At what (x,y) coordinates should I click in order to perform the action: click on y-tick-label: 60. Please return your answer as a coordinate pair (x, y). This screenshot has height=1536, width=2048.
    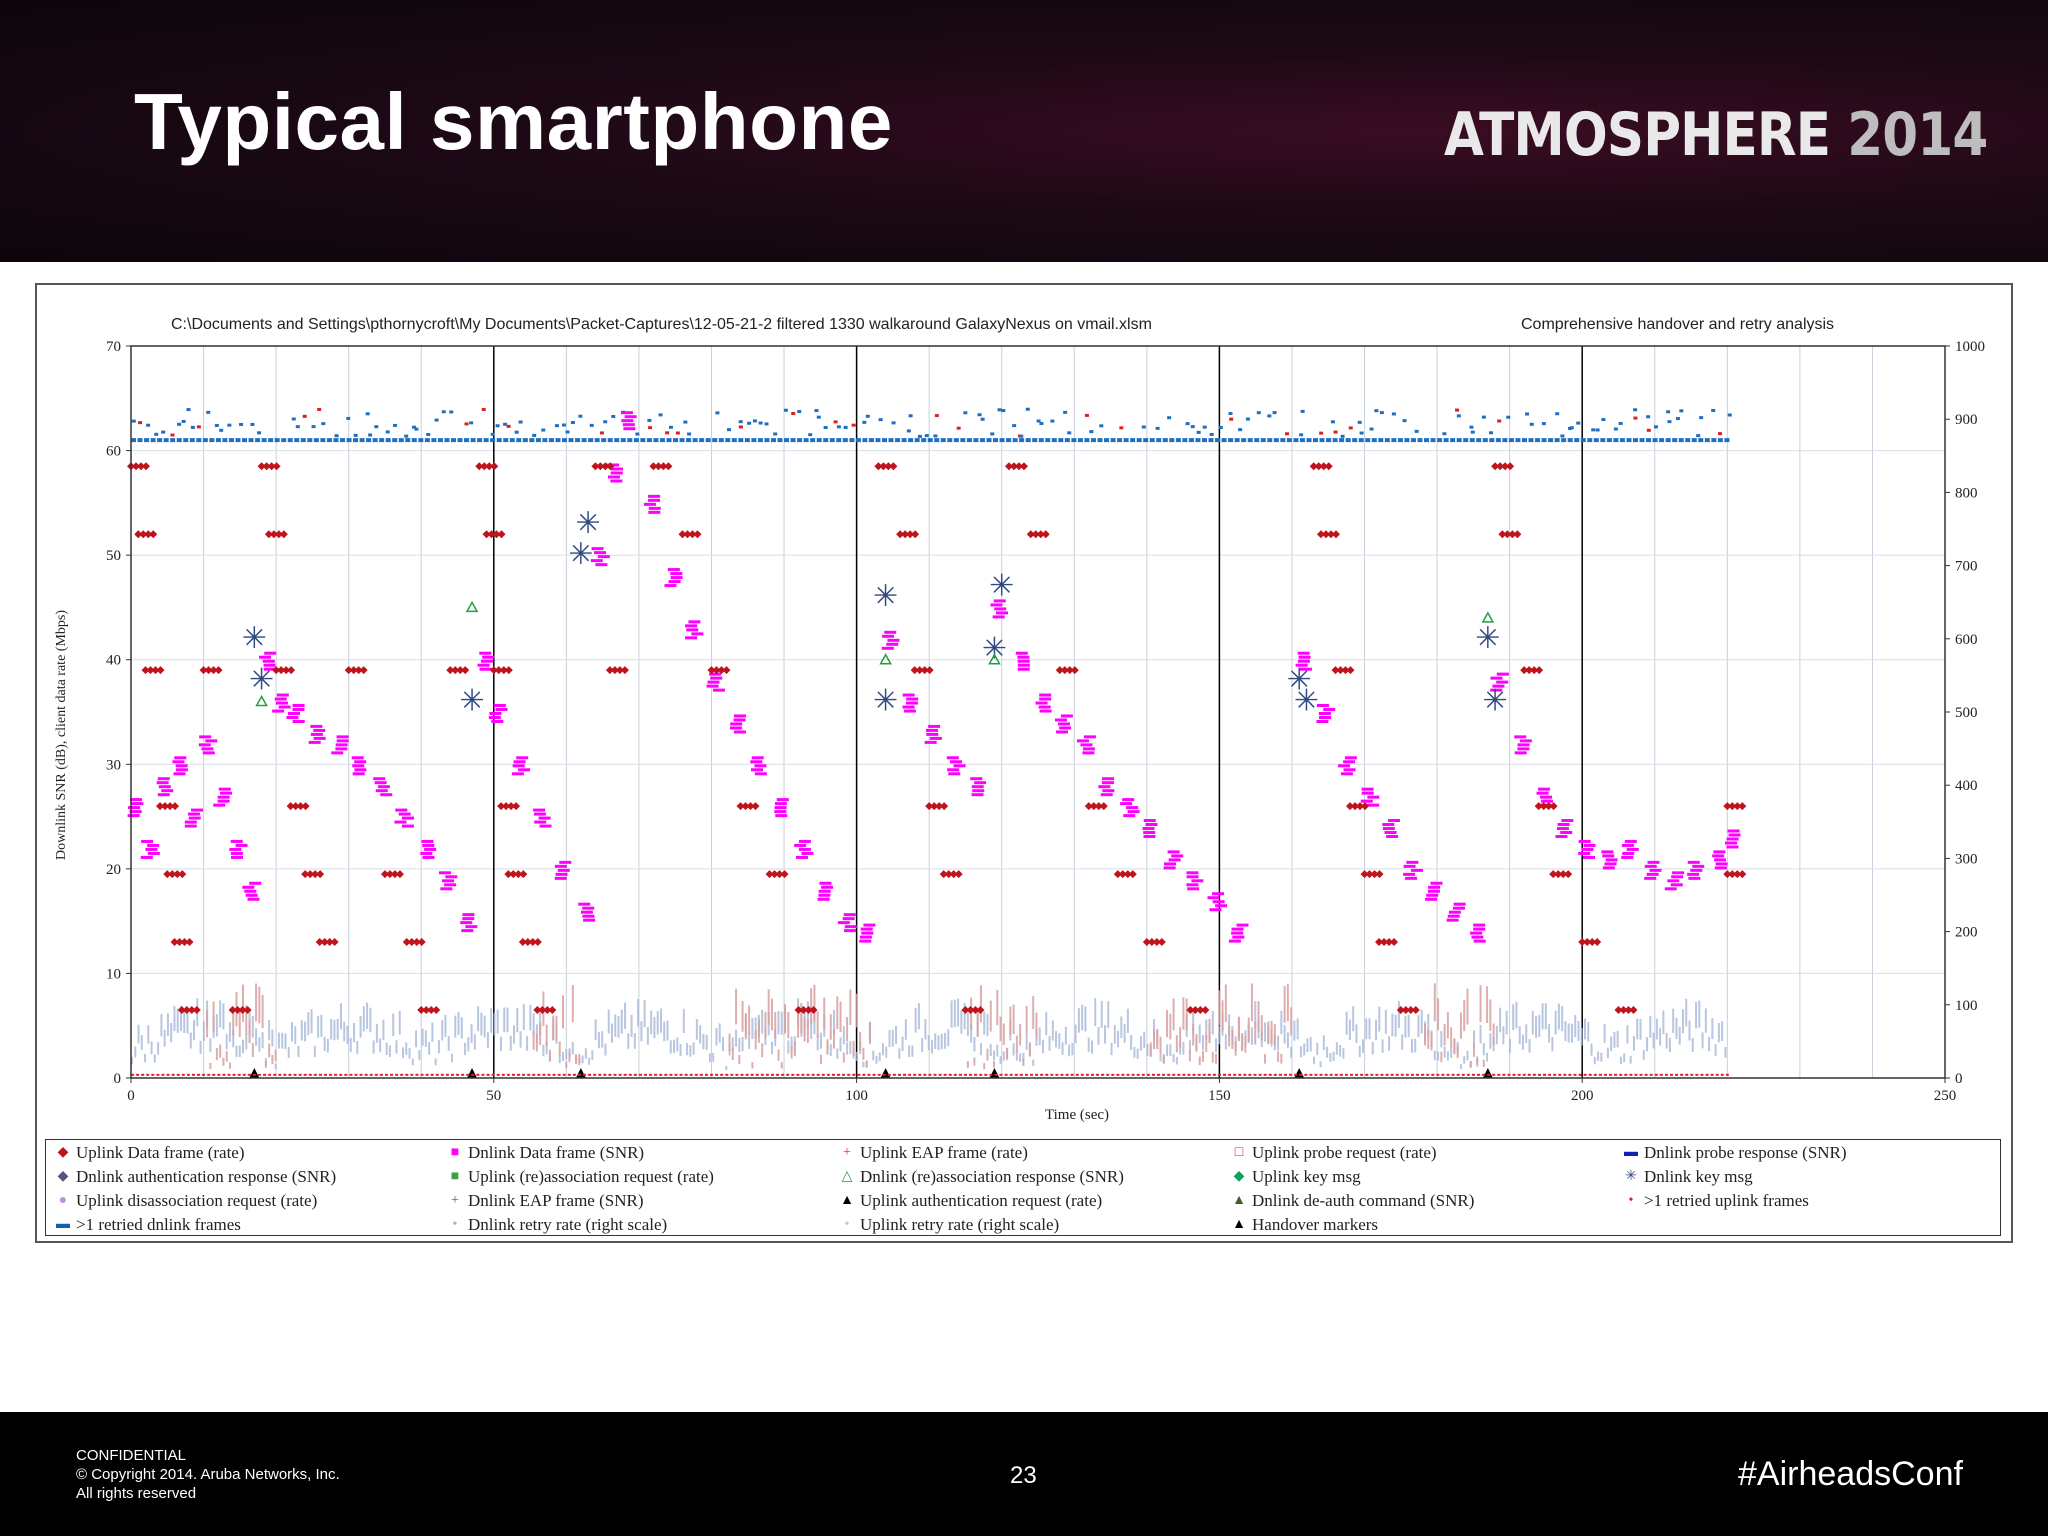
    Looking at the image, I should click on (113, 452).